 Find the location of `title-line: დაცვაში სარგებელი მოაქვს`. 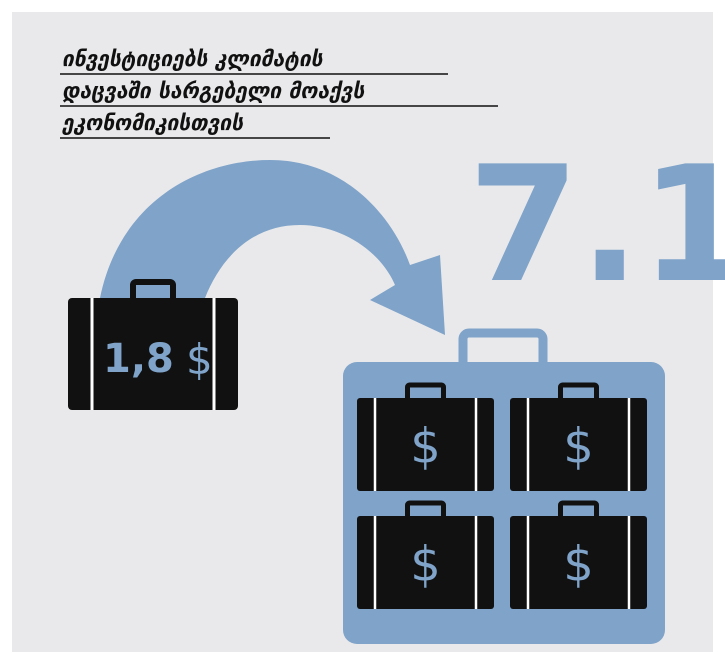

title-line: დაცვაში სარგებელი მოაქვს is located at coordinates (213, 91).